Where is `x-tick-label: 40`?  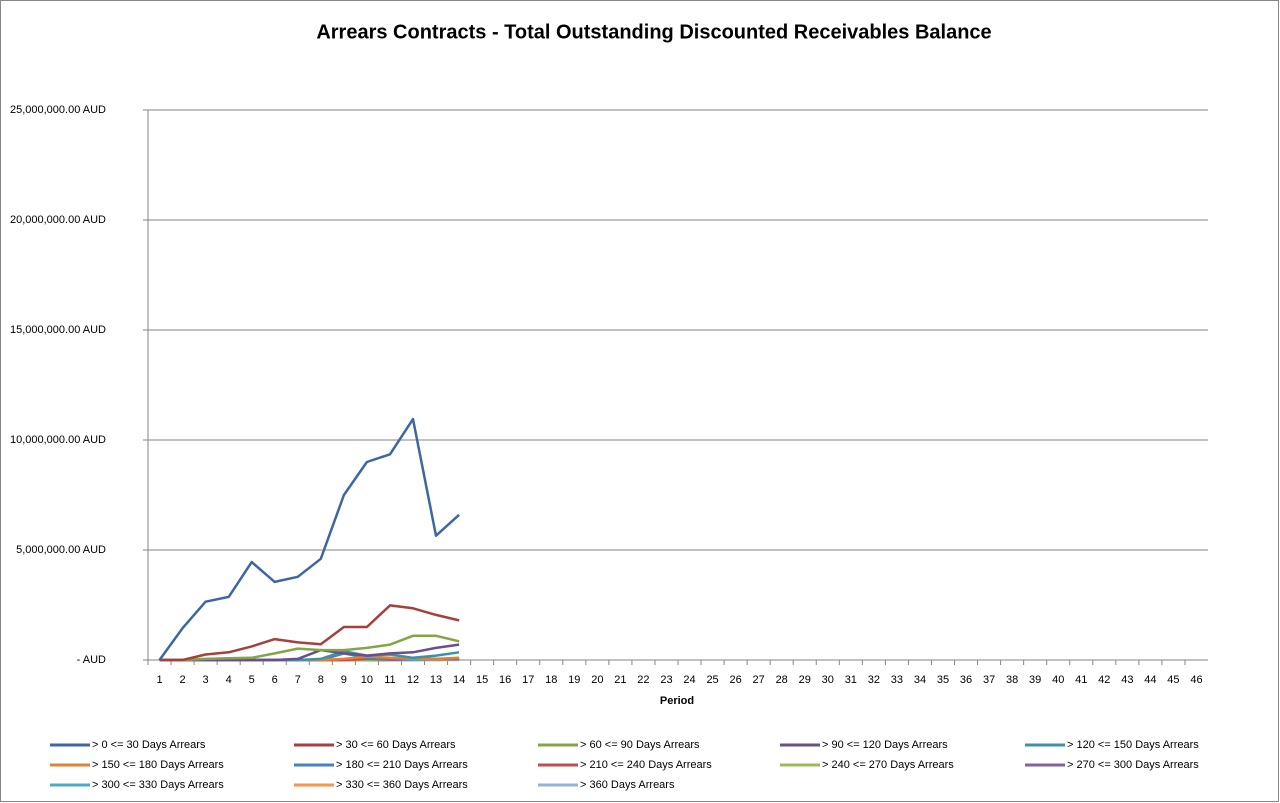
x-tick-label: 40 is located at coordinates (1058, 680).